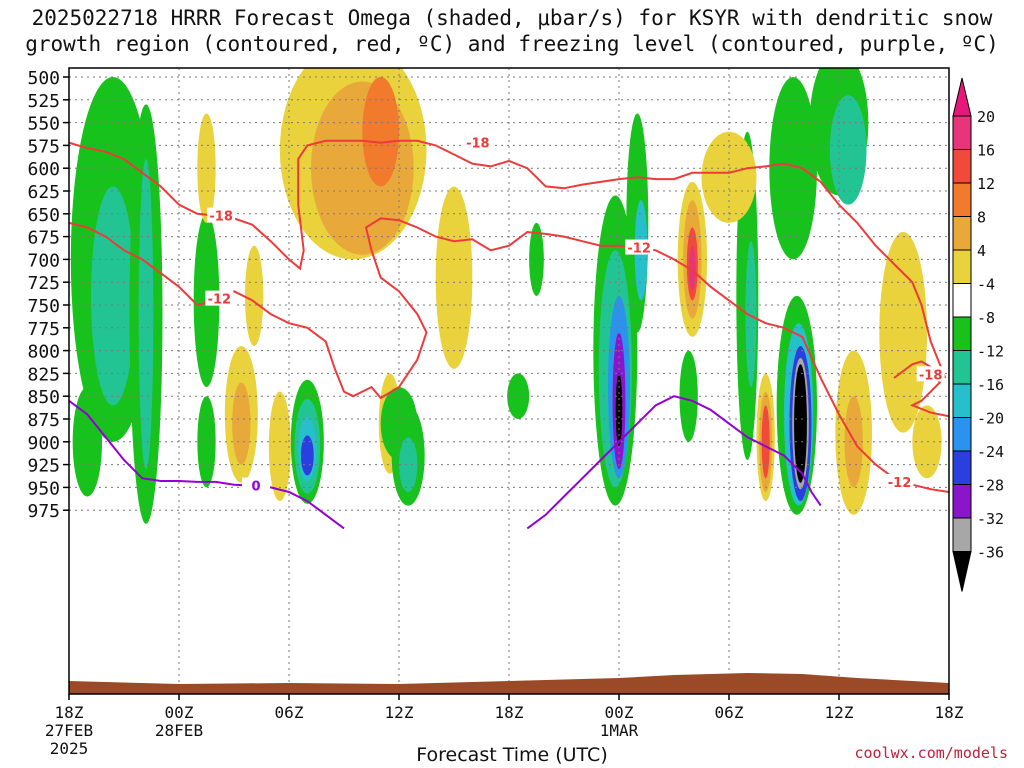 This screenshot has width=1024, height=768. Describe the element at coordinates (43, 420) in the screenshot. I see `y-tick-label-875: 875` at that location.